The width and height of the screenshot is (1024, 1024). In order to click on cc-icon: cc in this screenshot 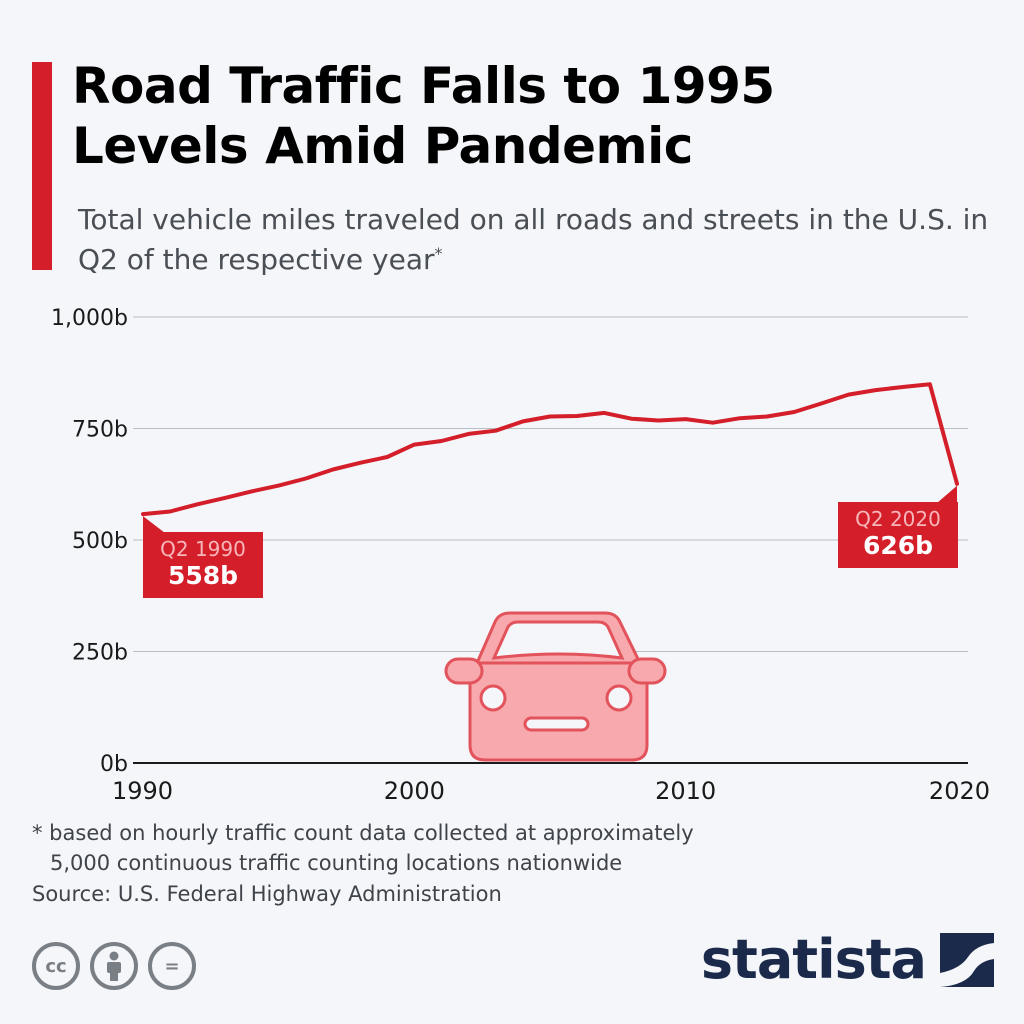, I will do `click(56, 966)`.